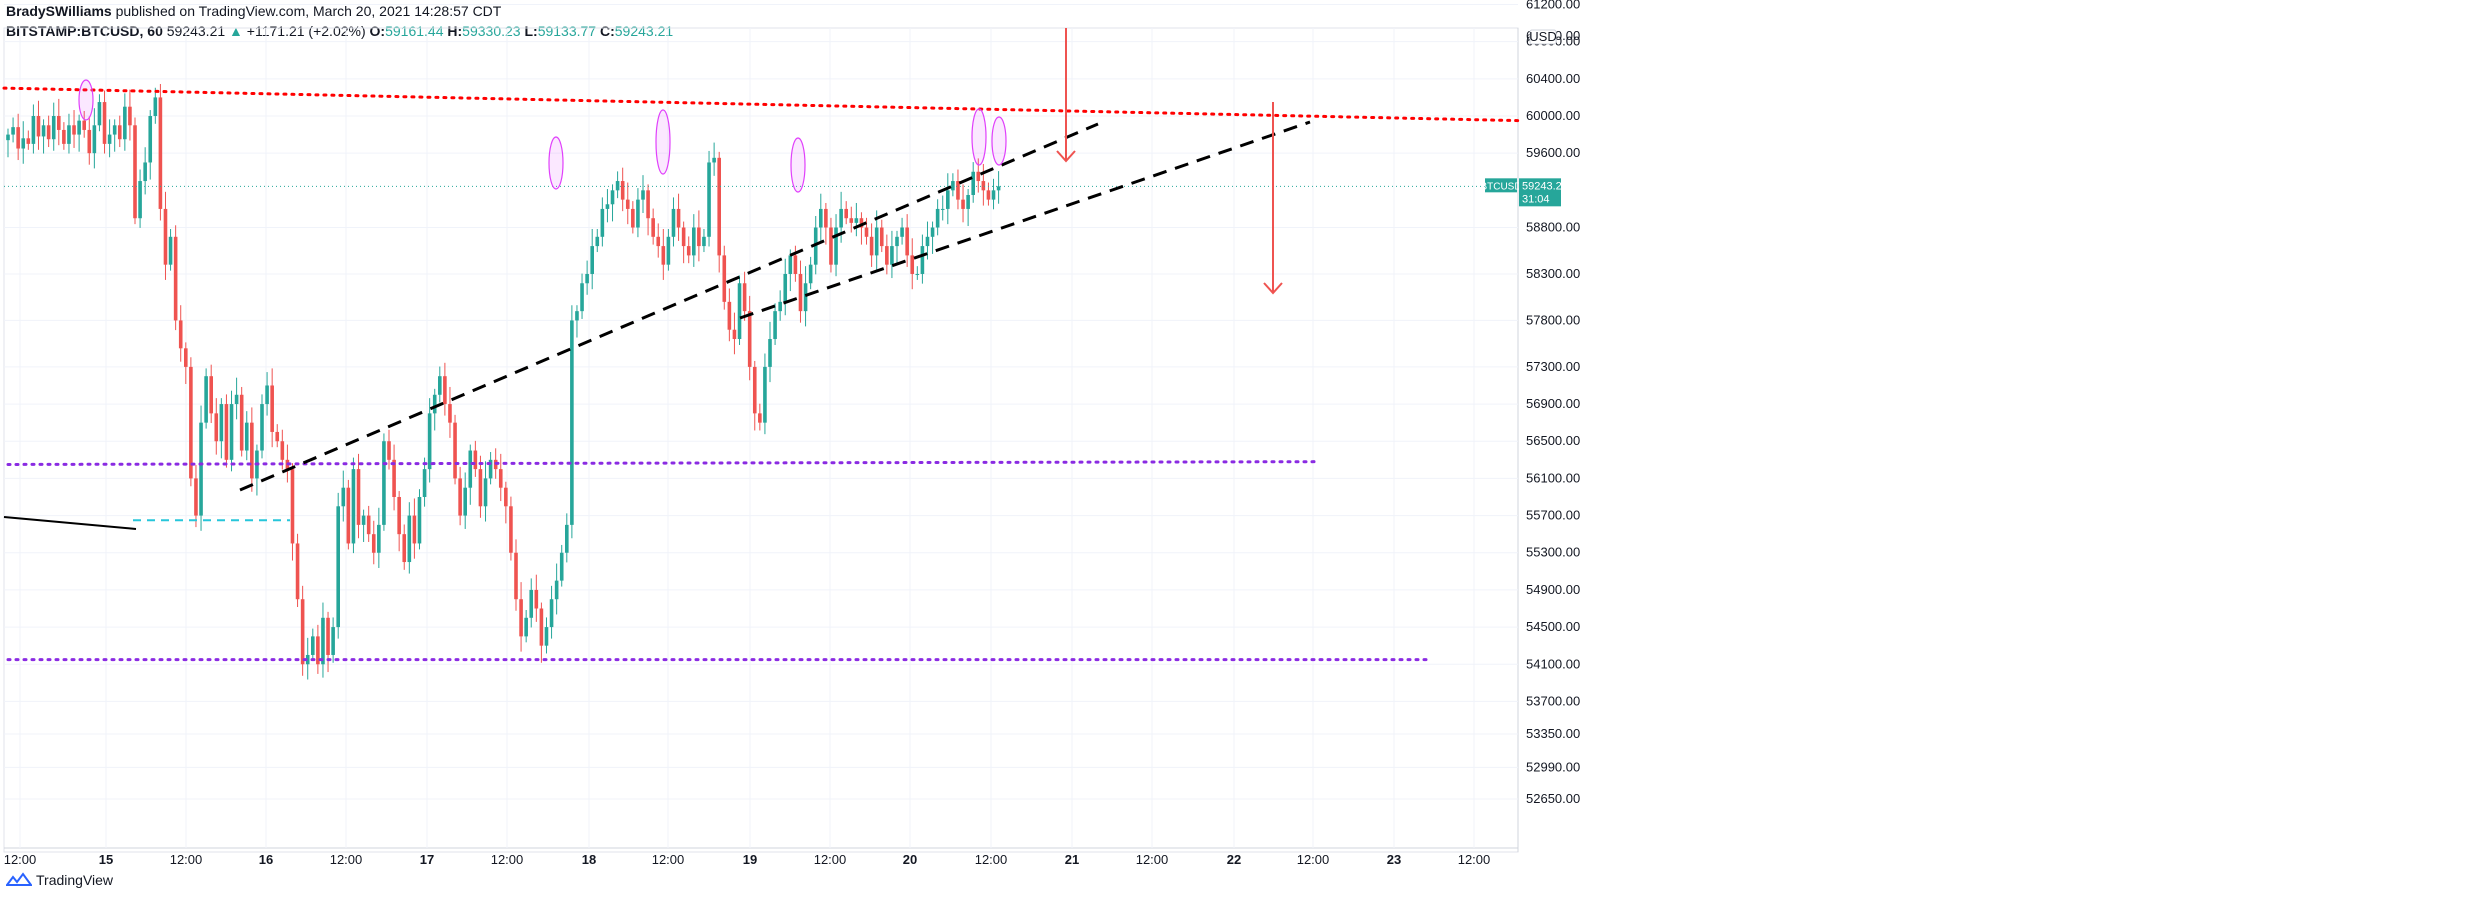 Image resolution: width=2468 pixels, height=898 pixels. What do you see at coordinates (1536, 199) in the screenshot?
I see `price-badge-countdown: 31:04` at bounding box center [1536, 199].